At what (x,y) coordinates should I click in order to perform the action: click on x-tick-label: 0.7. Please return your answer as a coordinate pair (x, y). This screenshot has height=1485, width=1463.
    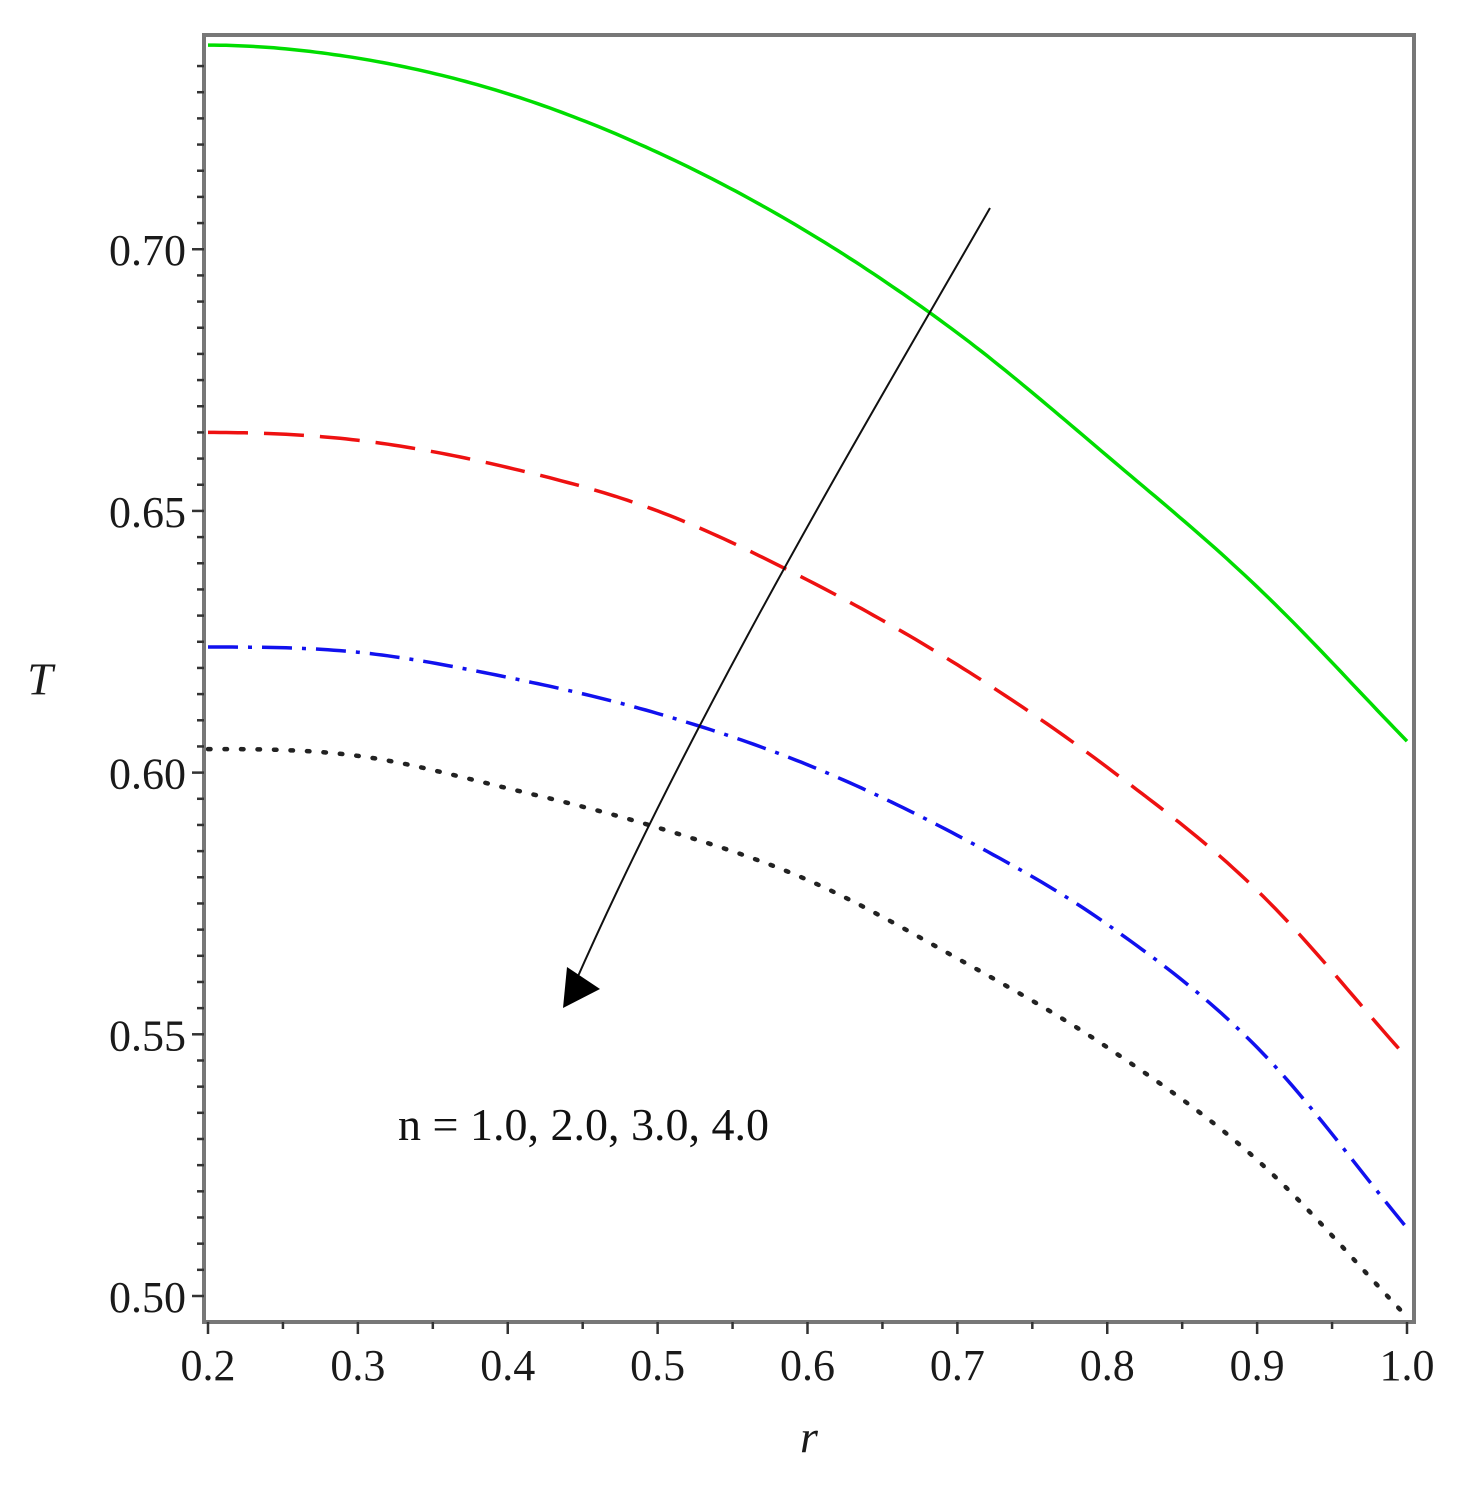
    Looking at the image, I should click on (957, 1365).